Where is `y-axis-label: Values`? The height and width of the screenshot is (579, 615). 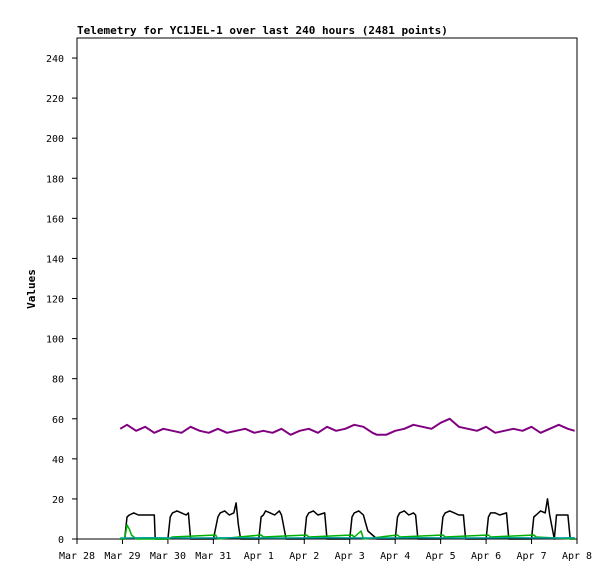
y-axis-label: Values is located at coordinates (31, 289).